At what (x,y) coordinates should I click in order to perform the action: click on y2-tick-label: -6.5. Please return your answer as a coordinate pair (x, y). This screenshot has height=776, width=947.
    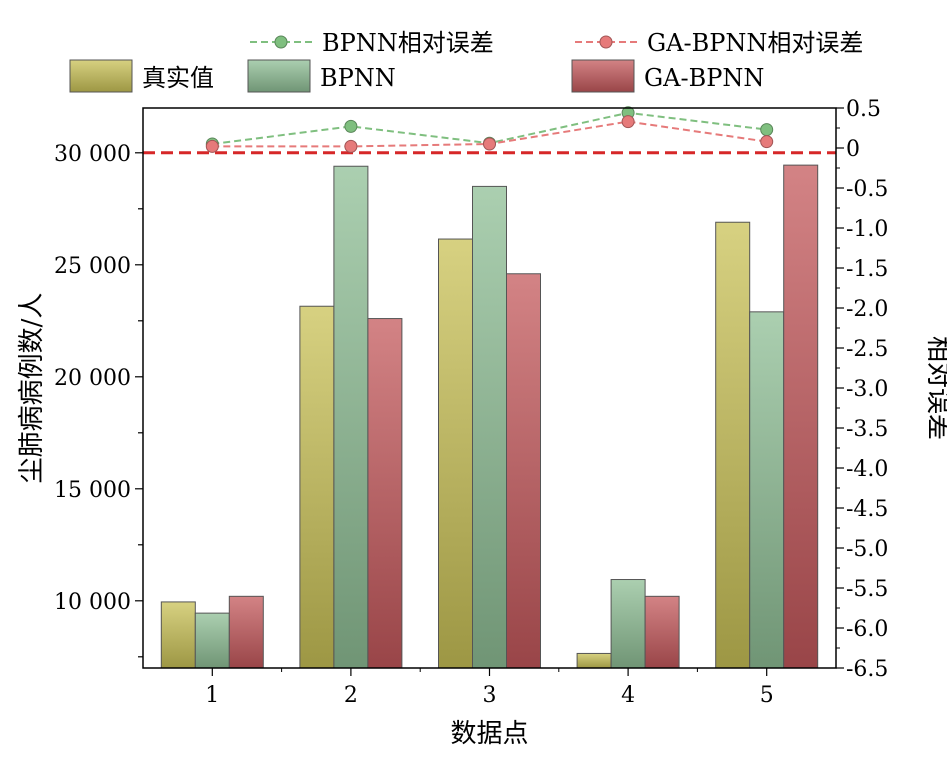
    Looking at the image, I should click on (867, 669).